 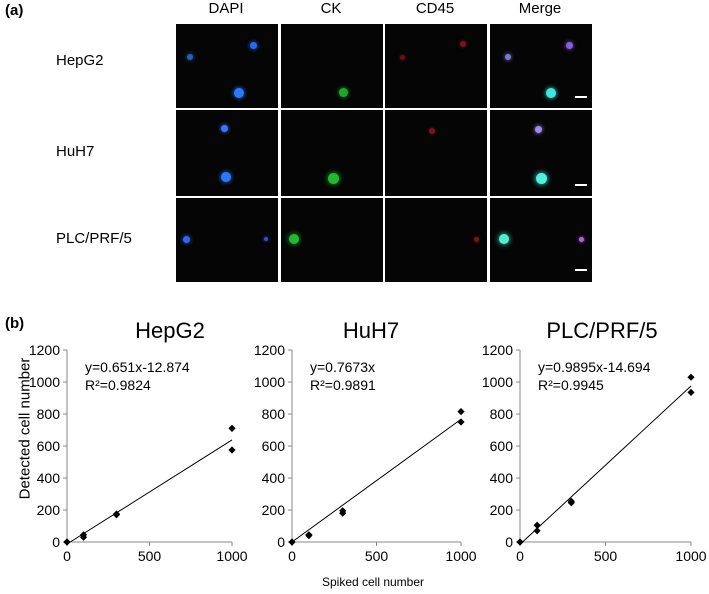 I want to click on equation-label: y=0.7673x, so click(x=342, y=367).